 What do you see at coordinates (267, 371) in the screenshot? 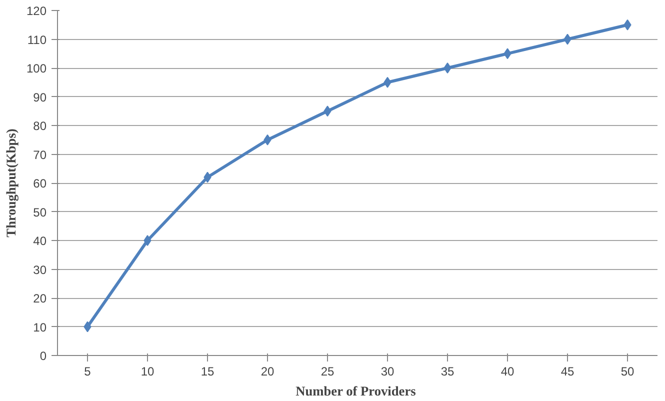
I see `x-tick-label: 20` at bounding box center [267, 371].